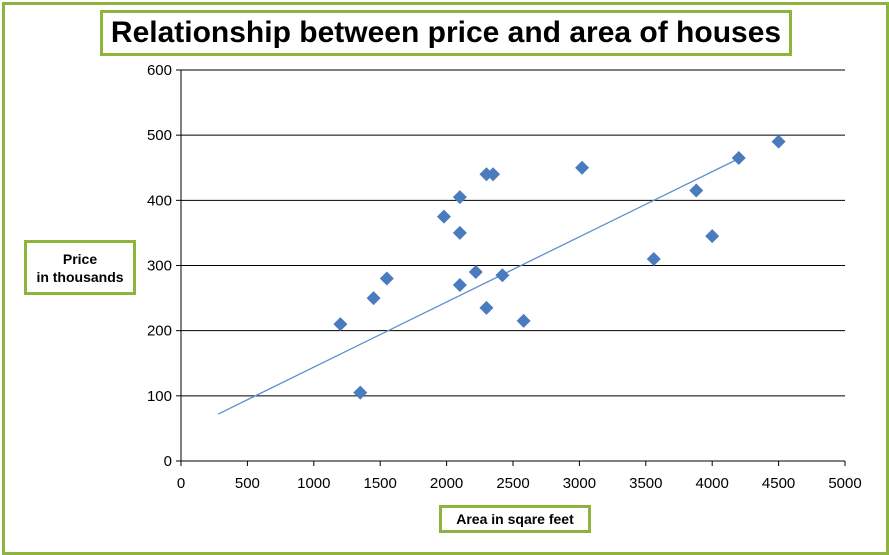 The width and height of the screenshot is (889, 555). I want to click on x-tick-label: 2000, so click(446, 483).